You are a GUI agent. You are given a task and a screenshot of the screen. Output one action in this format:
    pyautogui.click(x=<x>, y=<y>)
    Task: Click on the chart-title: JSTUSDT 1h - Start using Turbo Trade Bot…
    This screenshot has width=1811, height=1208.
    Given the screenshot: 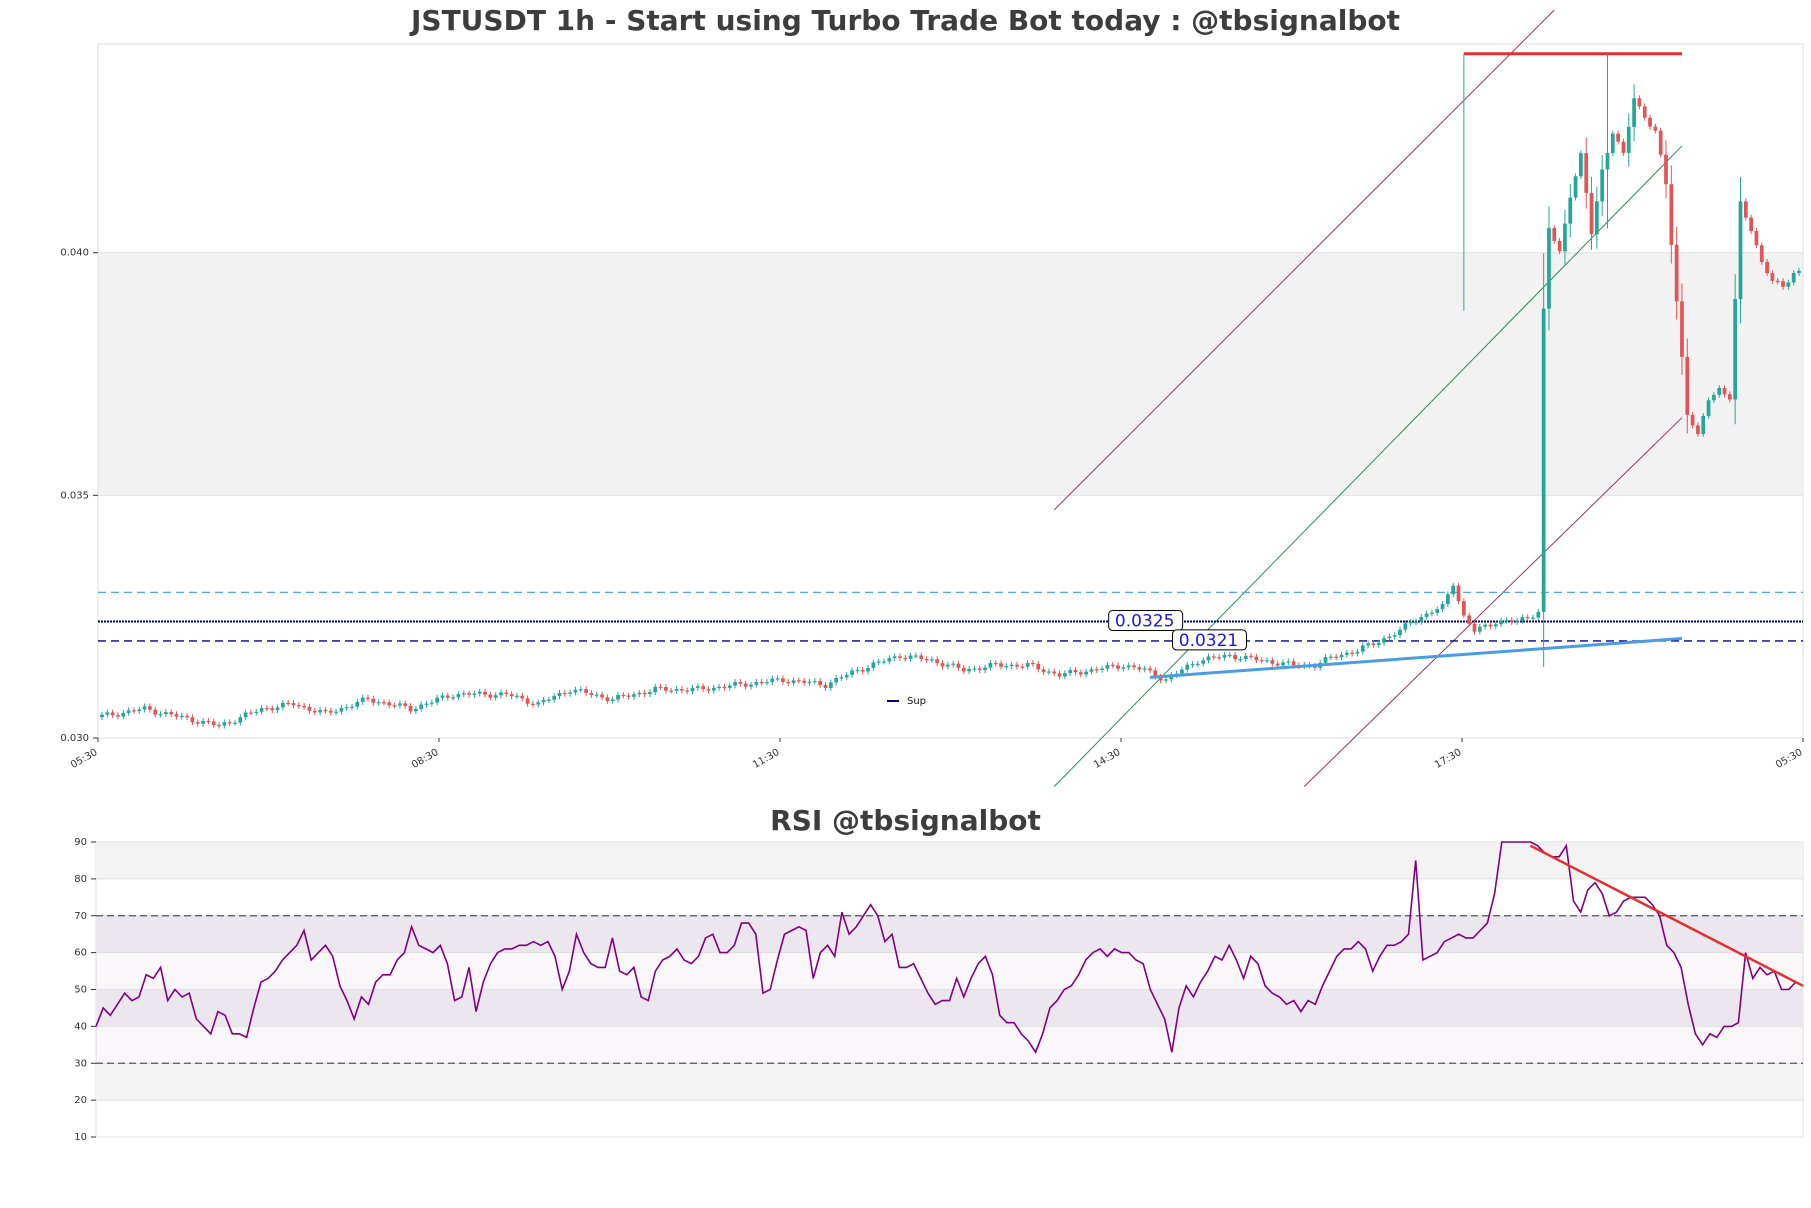 What is the action you would take?
    pyautogui.click(x=905, y=20)
    